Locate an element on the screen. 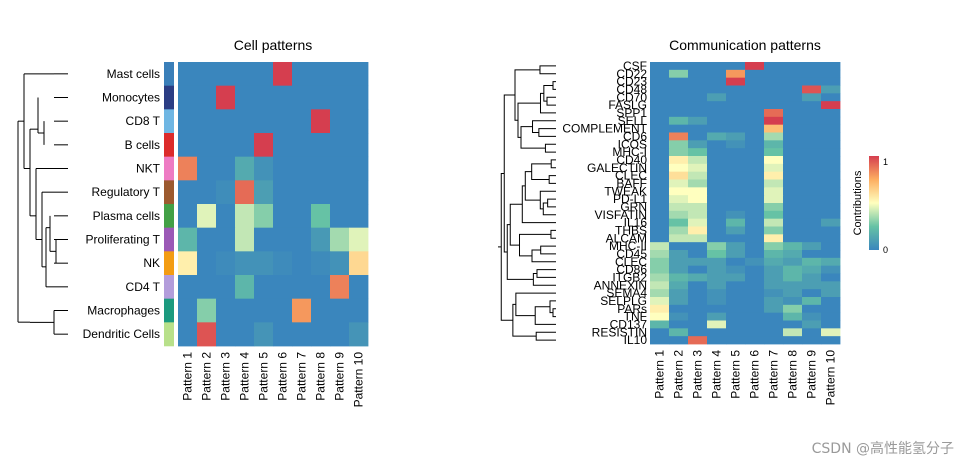 This screenshot has width=968, height=466. column-label: Pattern 6 is located at coordinates (283, 376).